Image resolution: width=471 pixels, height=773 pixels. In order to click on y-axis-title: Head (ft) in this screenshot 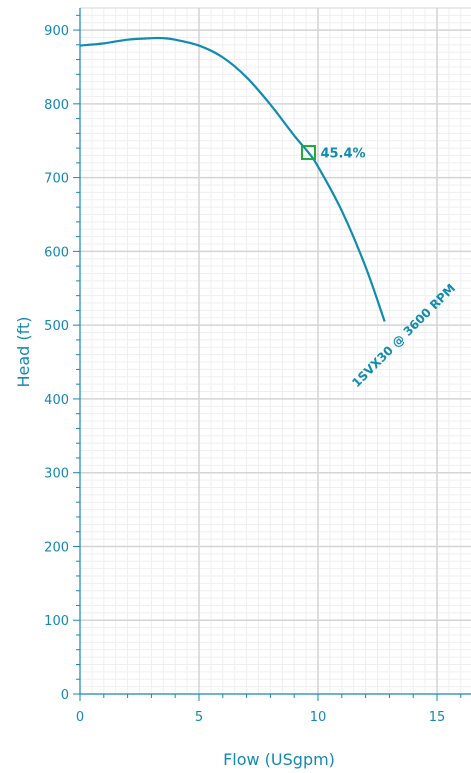, I will do `click(23, 351)`.